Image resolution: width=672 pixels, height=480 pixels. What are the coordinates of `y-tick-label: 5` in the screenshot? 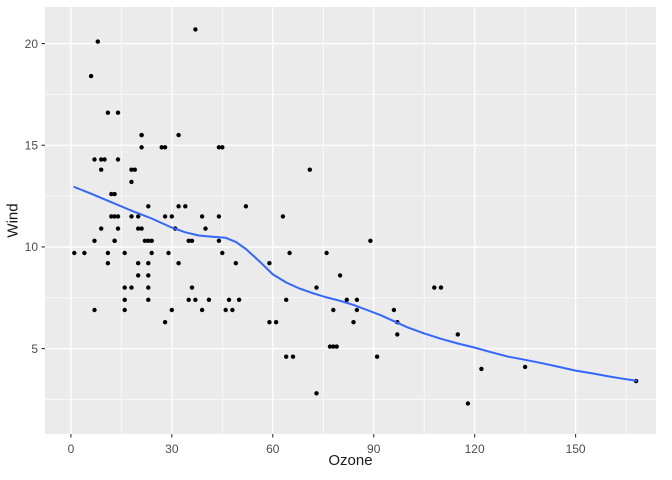 It's located at (34, 349).